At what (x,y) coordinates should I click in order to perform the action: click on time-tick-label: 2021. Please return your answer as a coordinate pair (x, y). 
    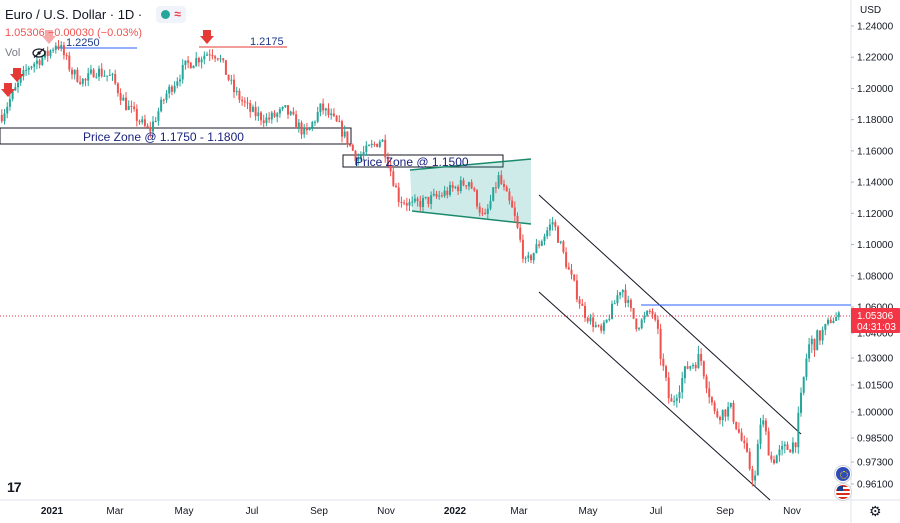
    Looking at the image, I should click on (52, 511).